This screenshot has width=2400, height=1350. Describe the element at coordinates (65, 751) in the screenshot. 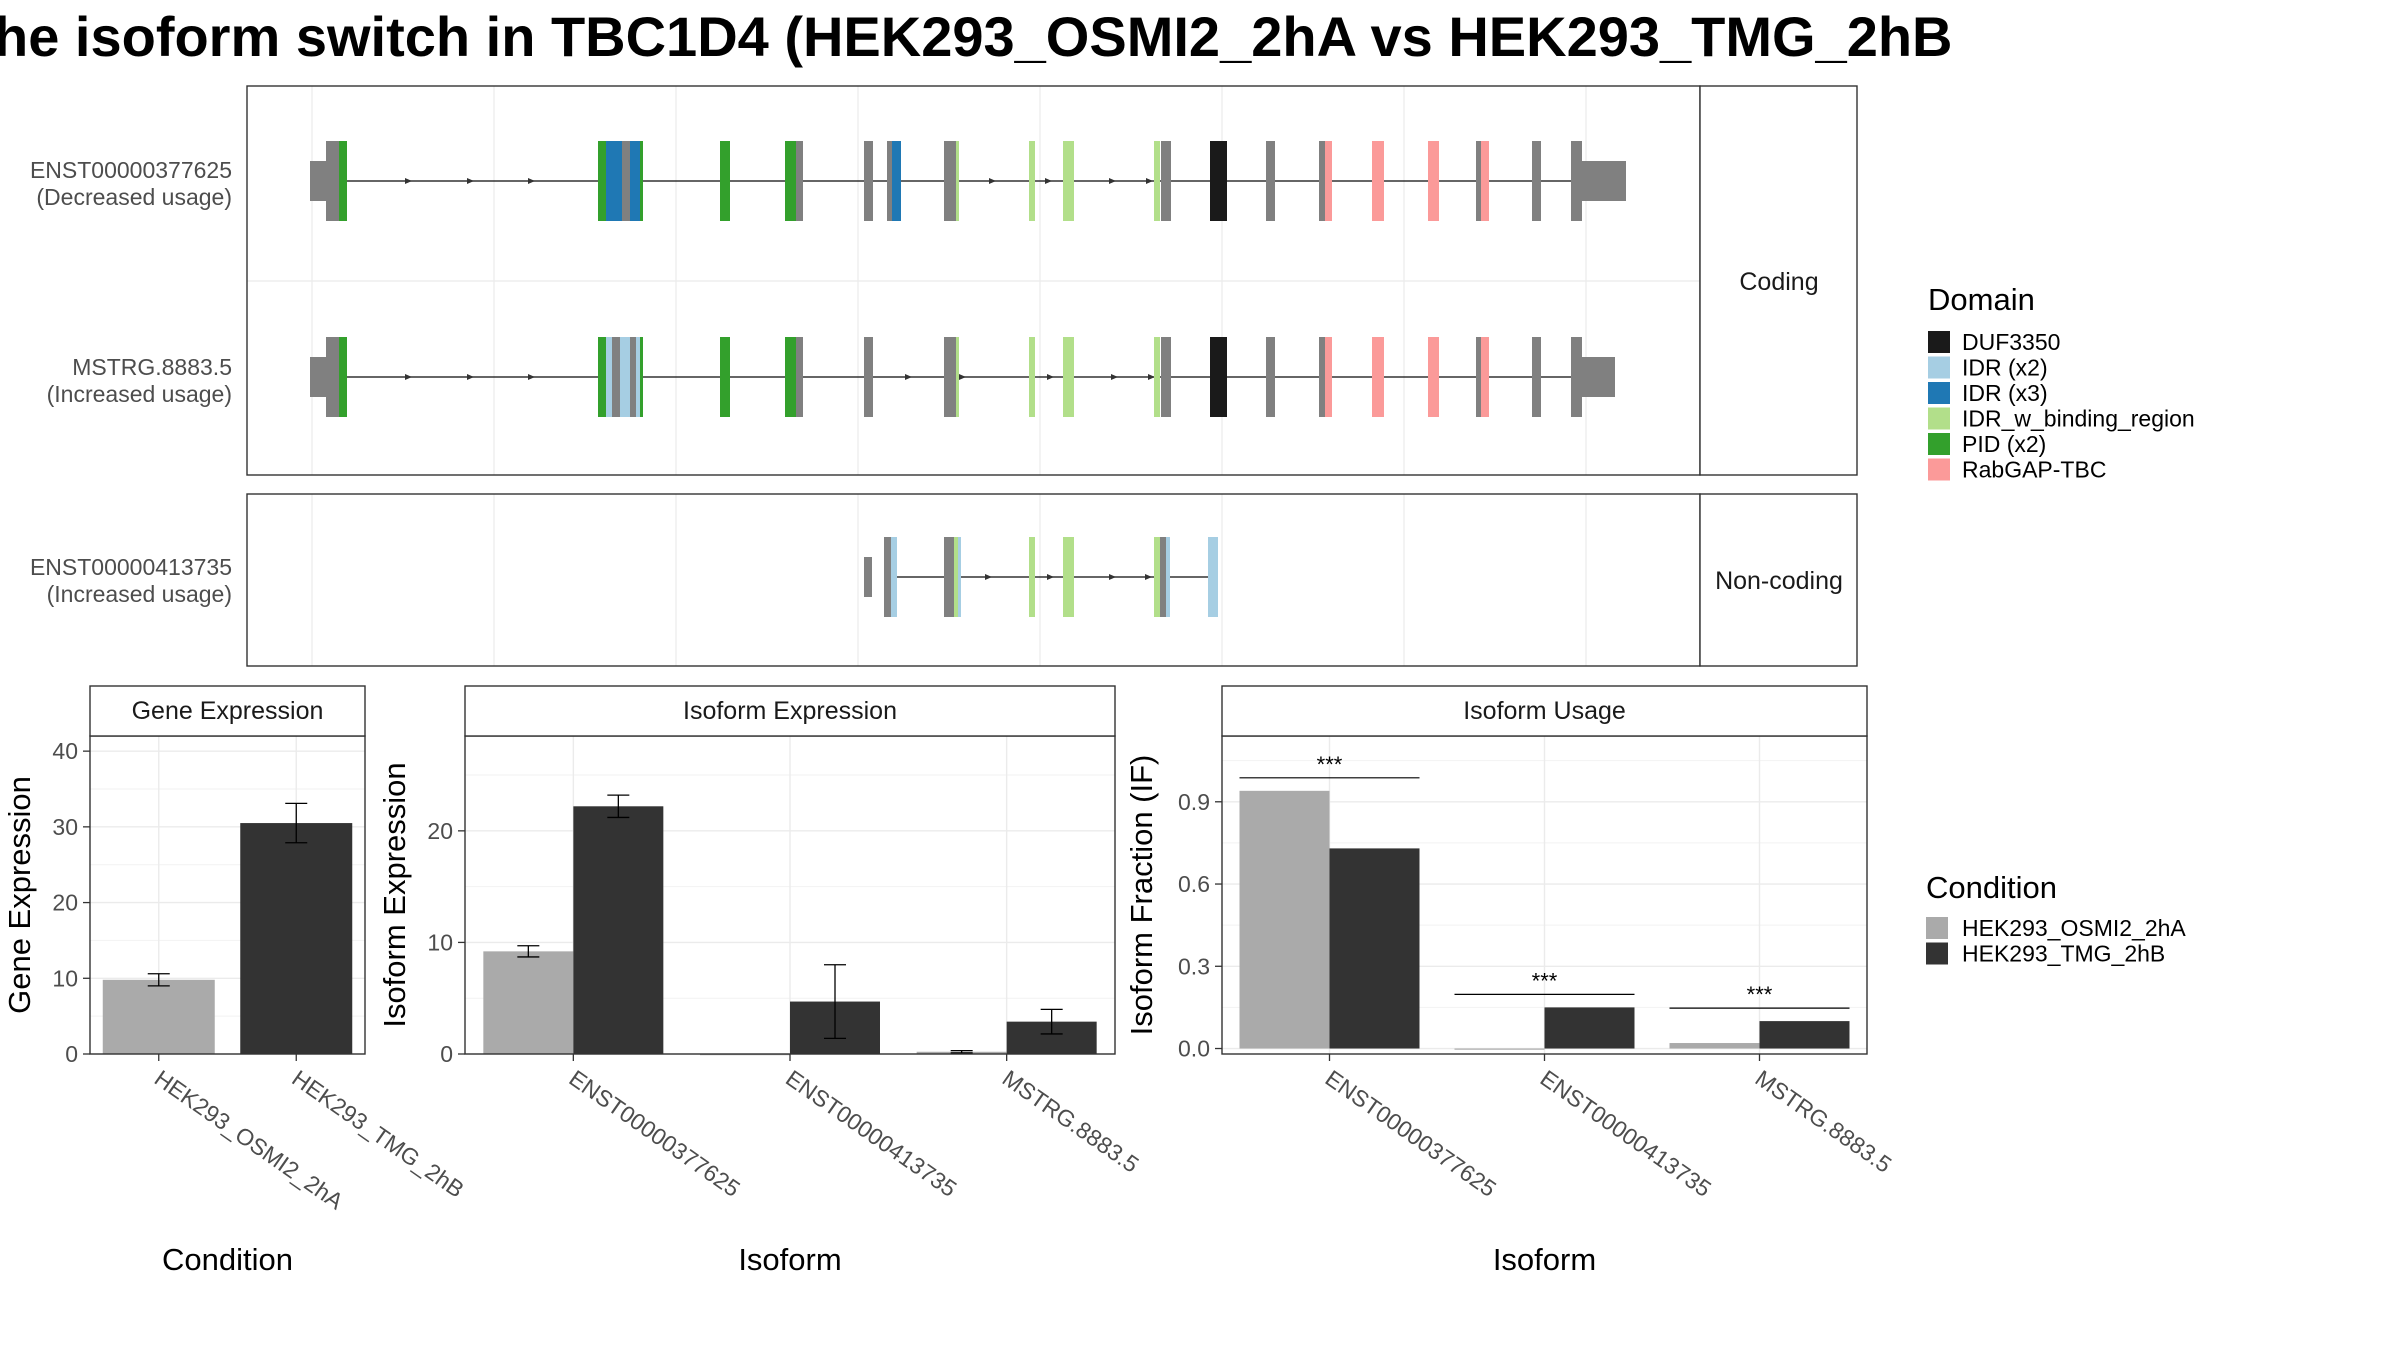

I see `y-tick-label: 40` at that location.